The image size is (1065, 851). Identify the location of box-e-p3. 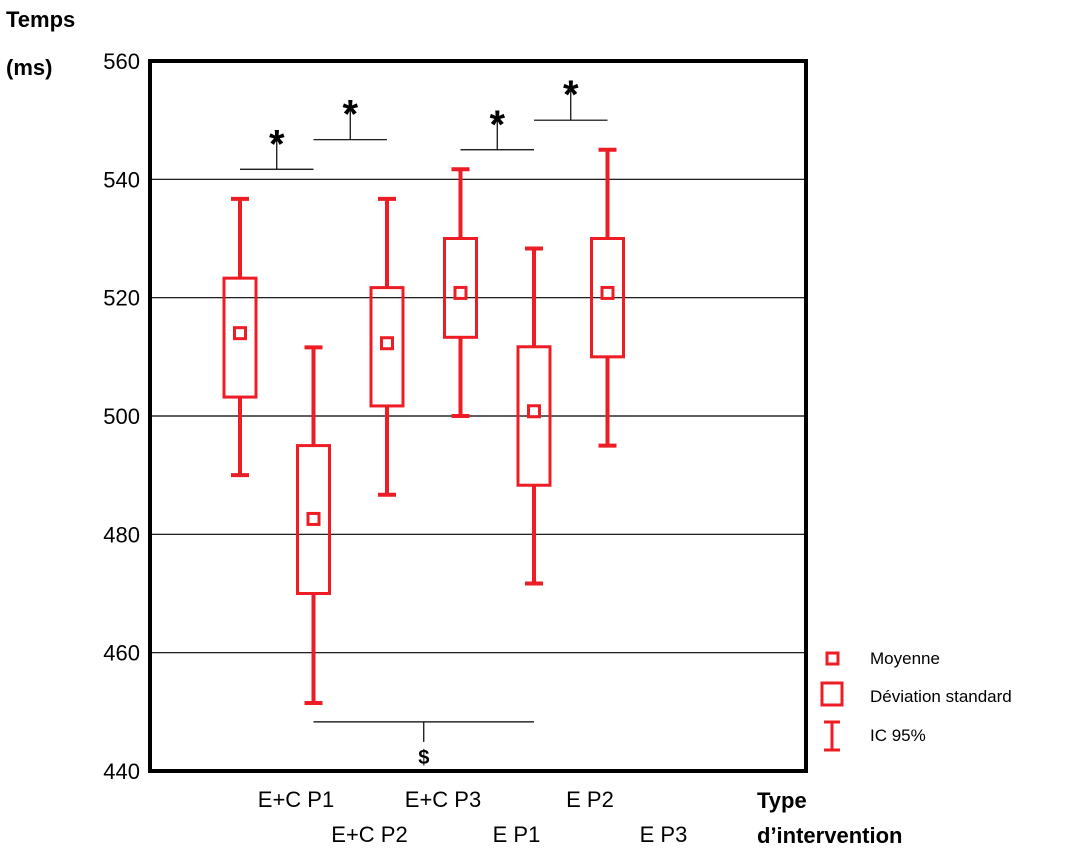
(607, 297).